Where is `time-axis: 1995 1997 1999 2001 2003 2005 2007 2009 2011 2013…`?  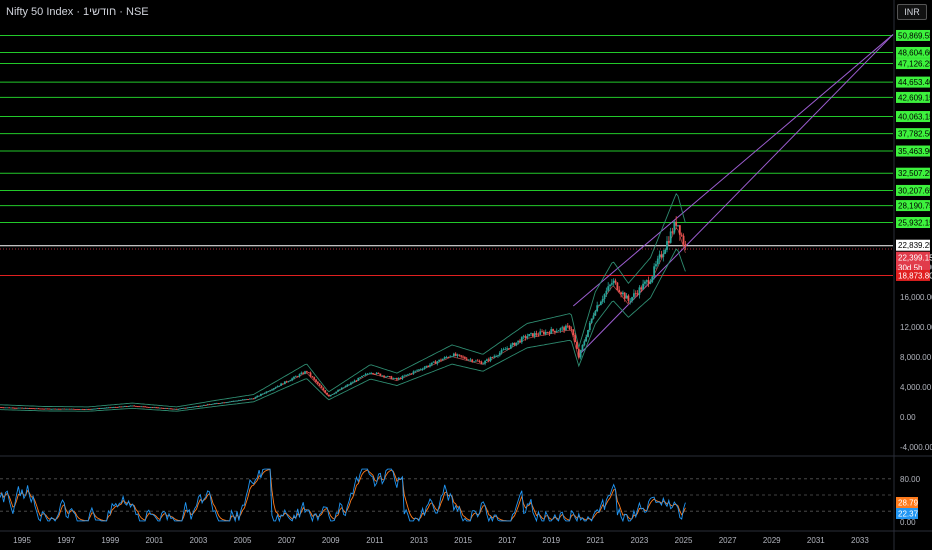
time-axis: 1995 1997 1999 2001 2003 2005 2007 2009 2011 2013… is located at coordinates (441, 540).